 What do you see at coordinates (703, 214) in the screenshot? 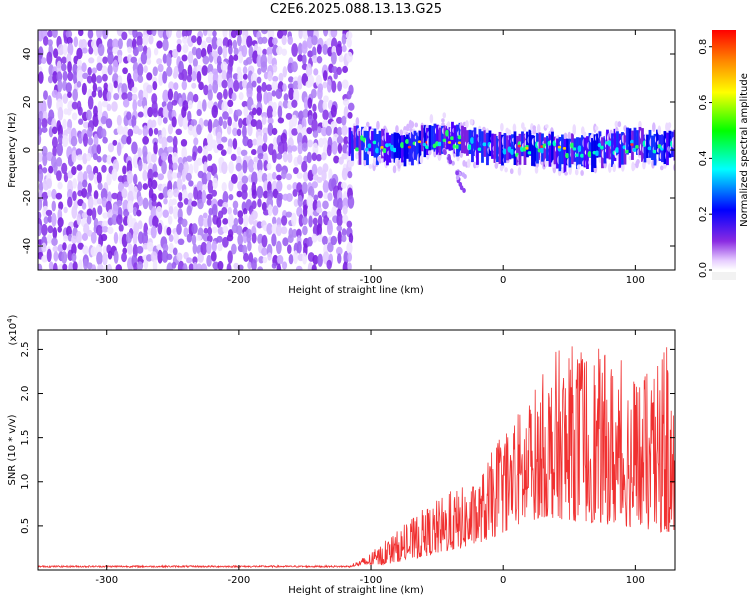
I see `colorbar-tick-label: 0.2` at bounding box center [703, 214].